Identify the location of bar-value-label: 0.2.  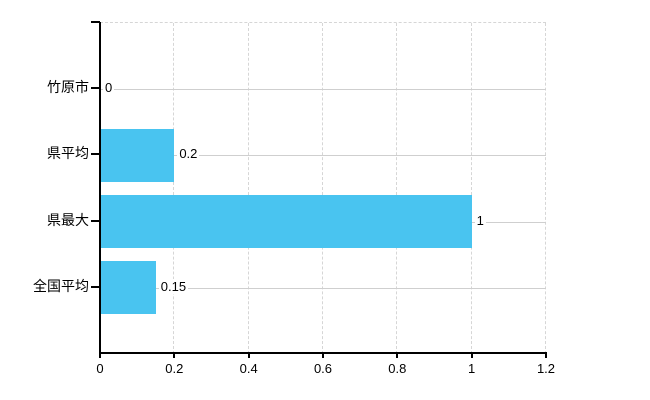
(188, 153).